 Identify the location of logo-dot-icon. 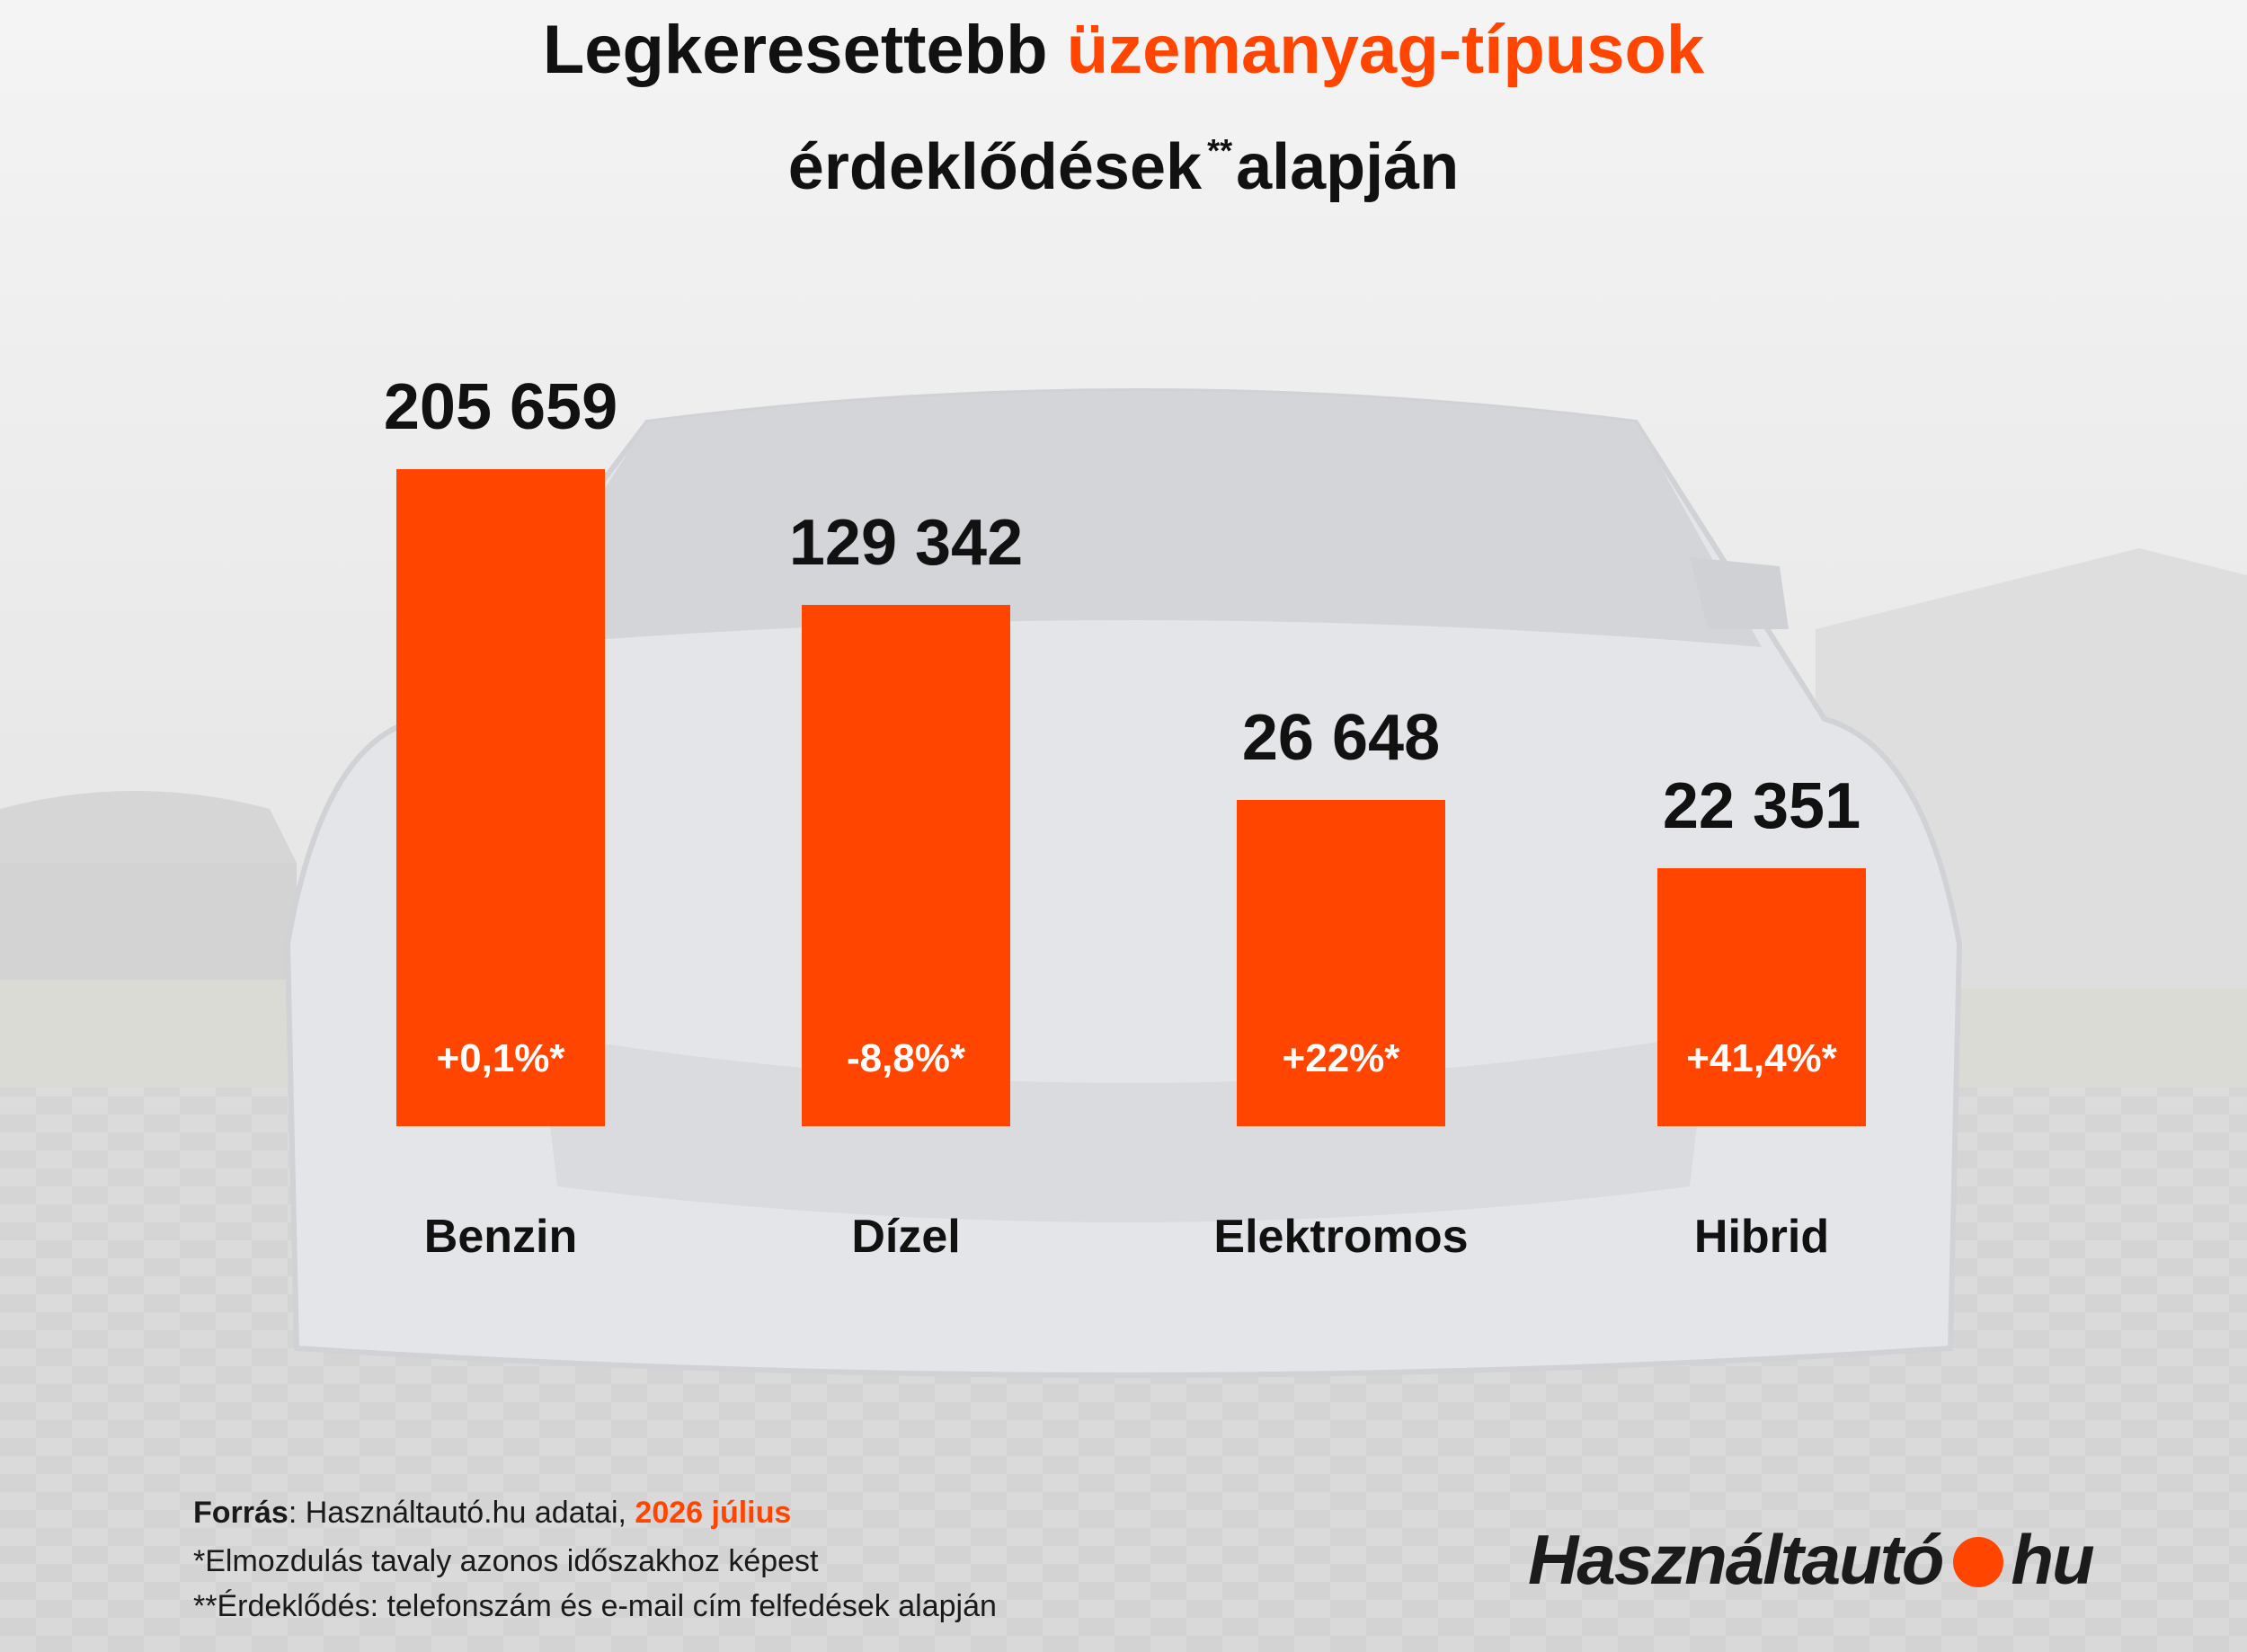
(1979, 1562).